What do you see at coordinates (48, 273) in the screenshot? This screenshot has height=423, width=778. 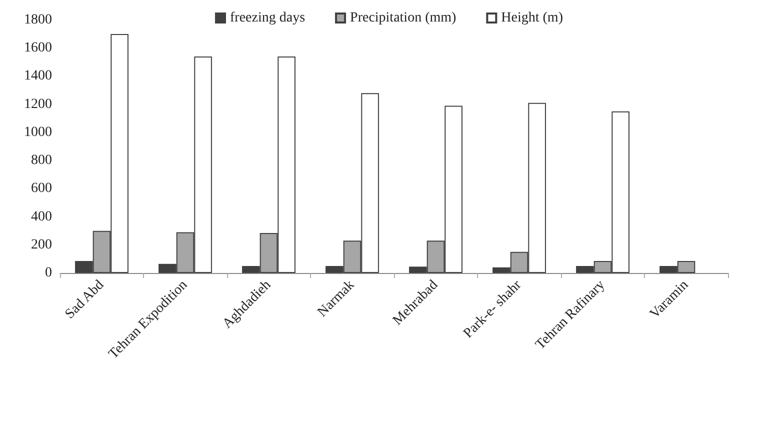 I see `y-tick-label: 0` at bounding box center [48, 273].